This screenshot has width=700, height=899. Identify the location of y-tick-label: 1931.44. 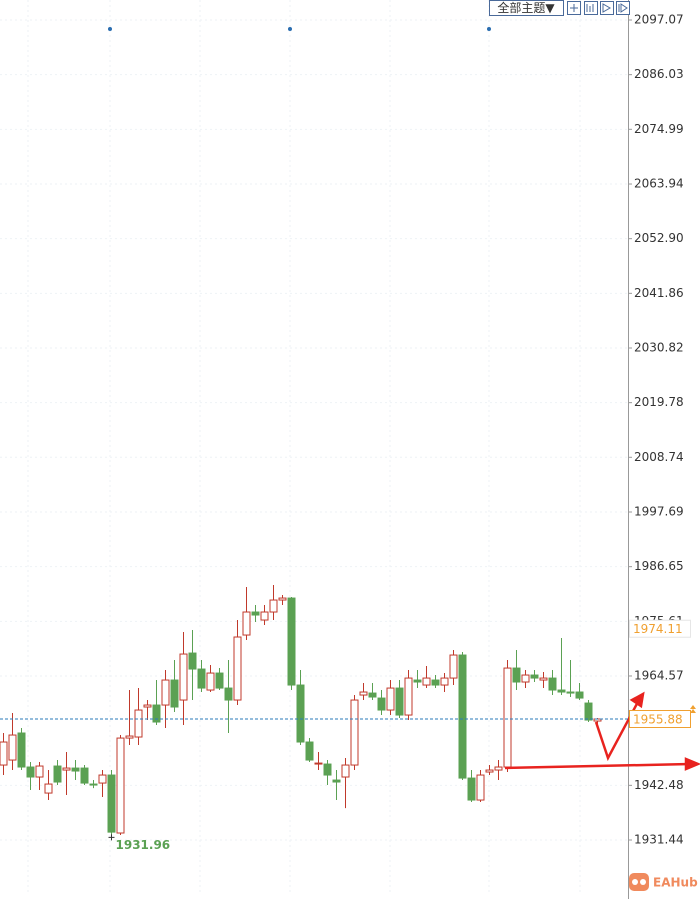
(659, 839).